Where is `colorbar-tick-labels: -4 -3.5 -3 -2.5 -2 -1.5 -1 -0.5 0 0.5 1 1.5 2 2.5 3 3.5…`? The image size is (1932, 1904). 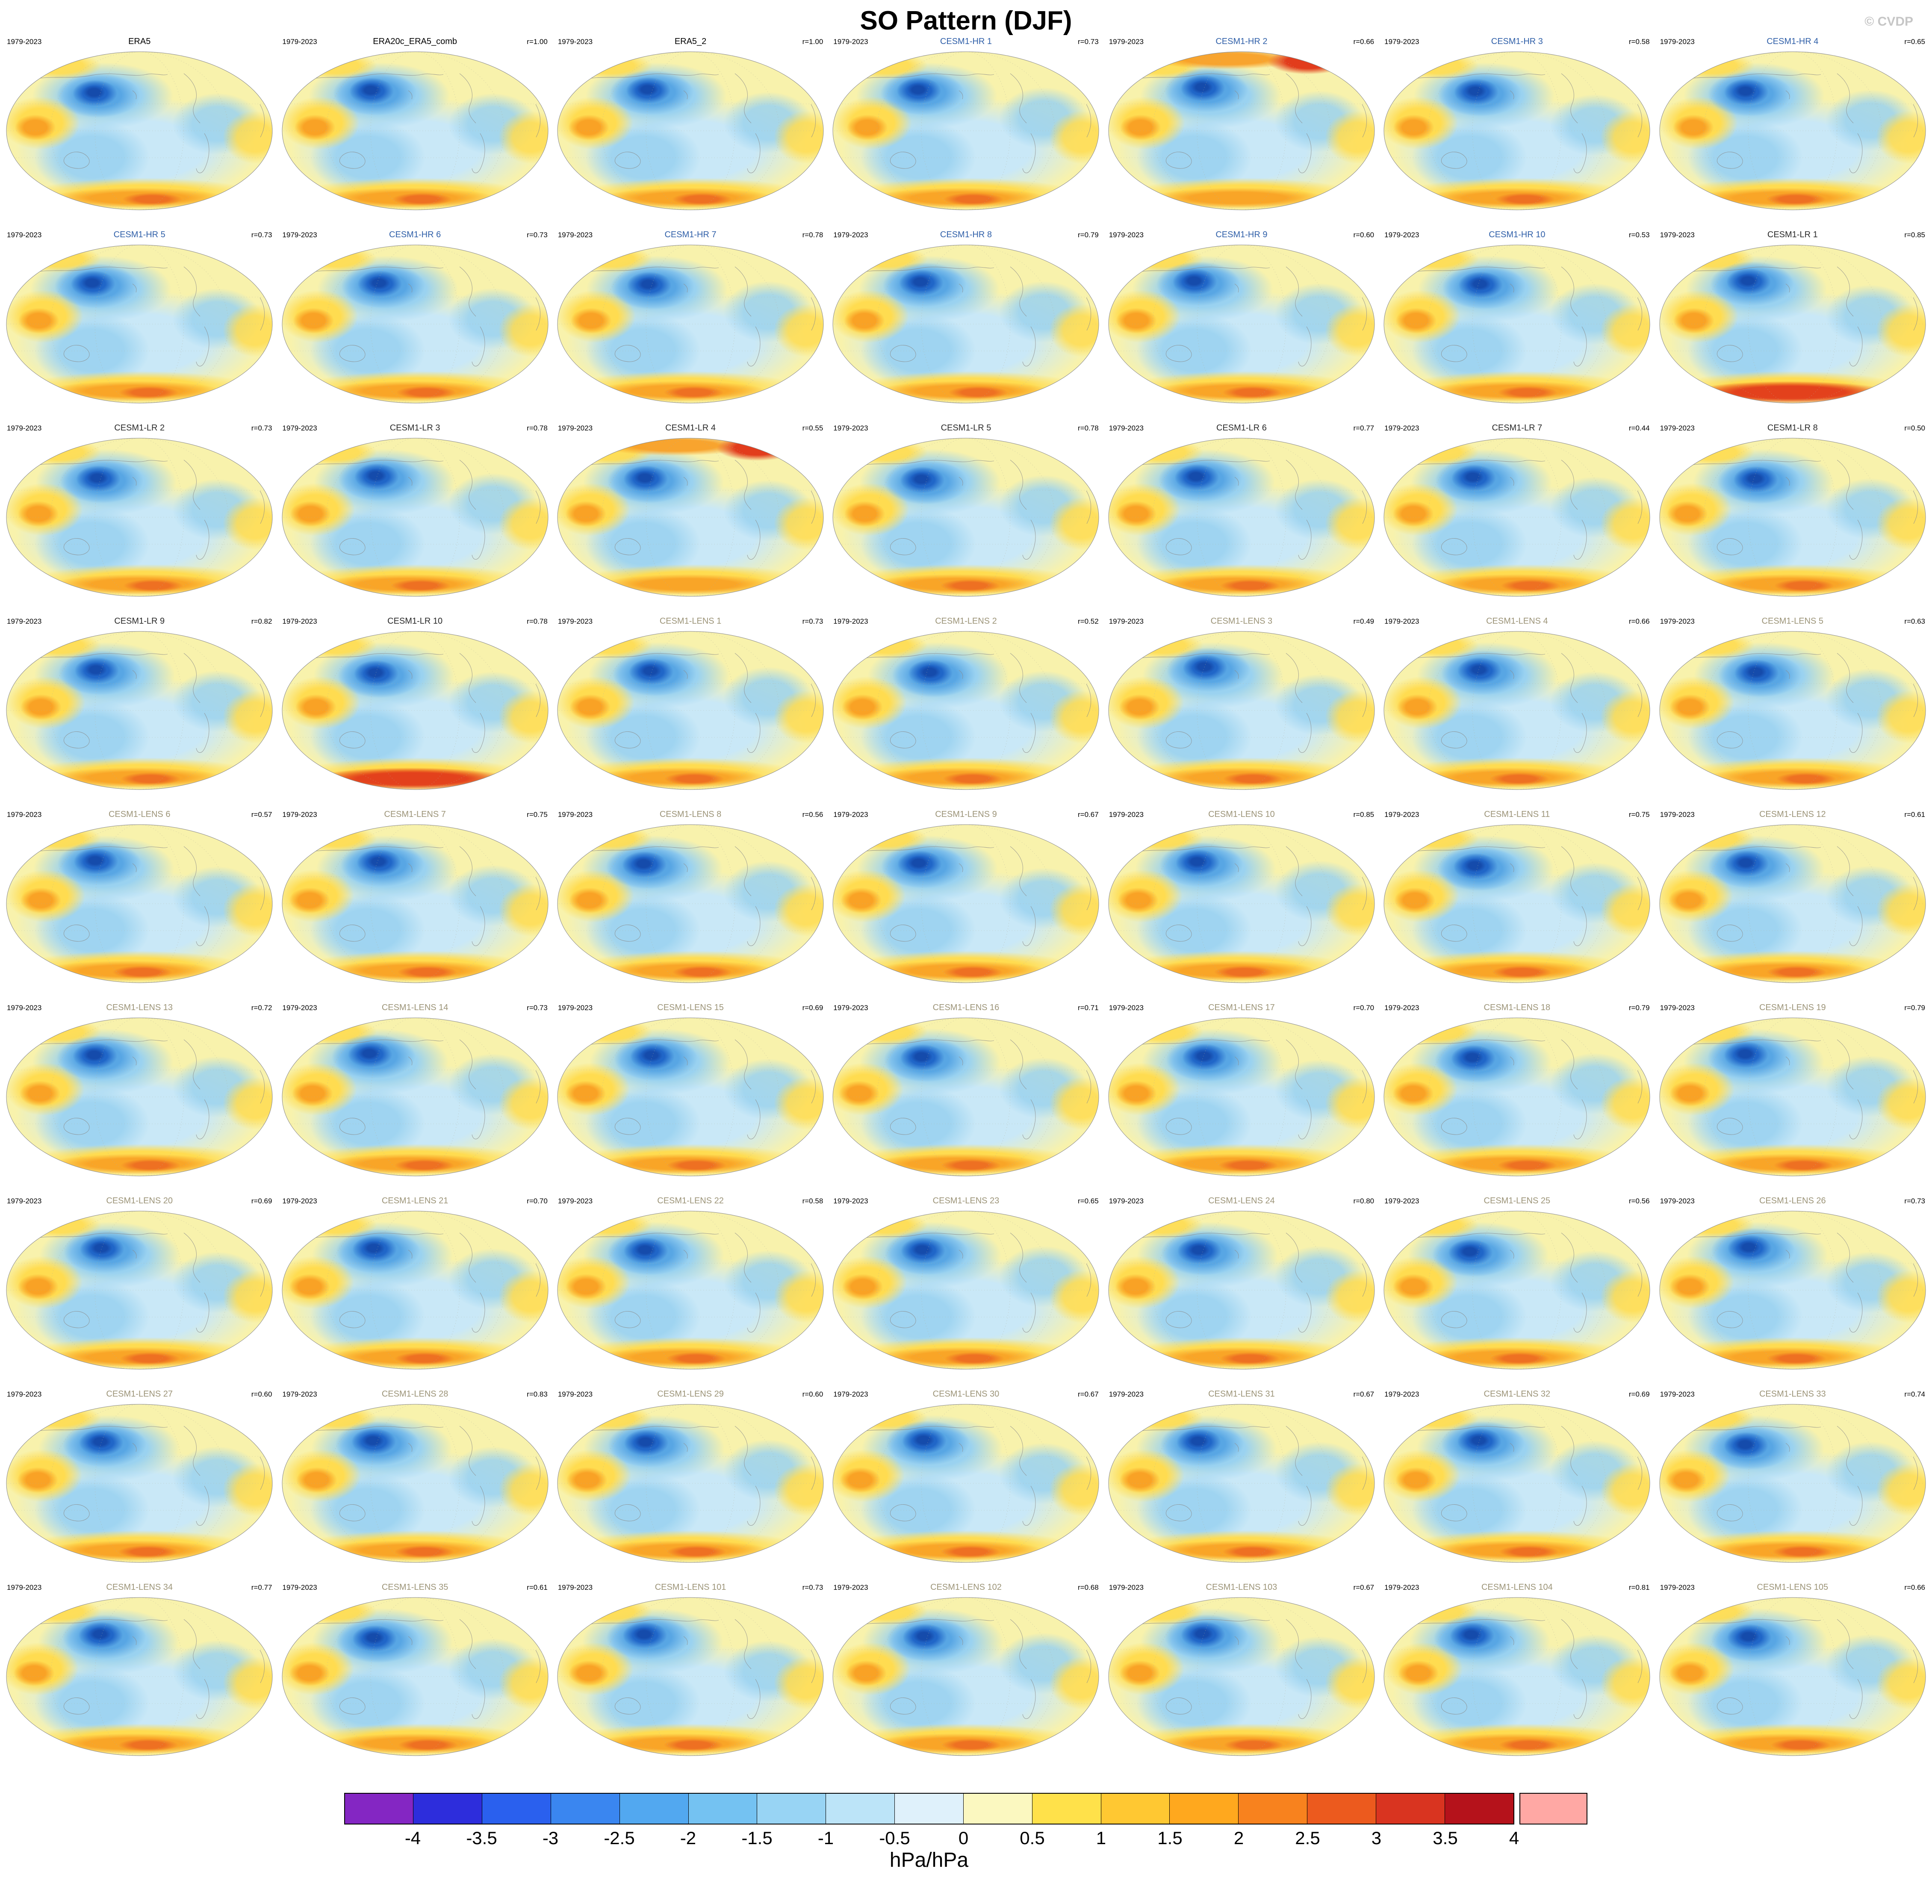 colorbar-tick-labels: -4 -3.5 -3 -2.5 -2 -1.5 -1 -0.5 0 0.5 1 1.5 2 2.5 3 3.5… is located at coordinates (932, 1836).